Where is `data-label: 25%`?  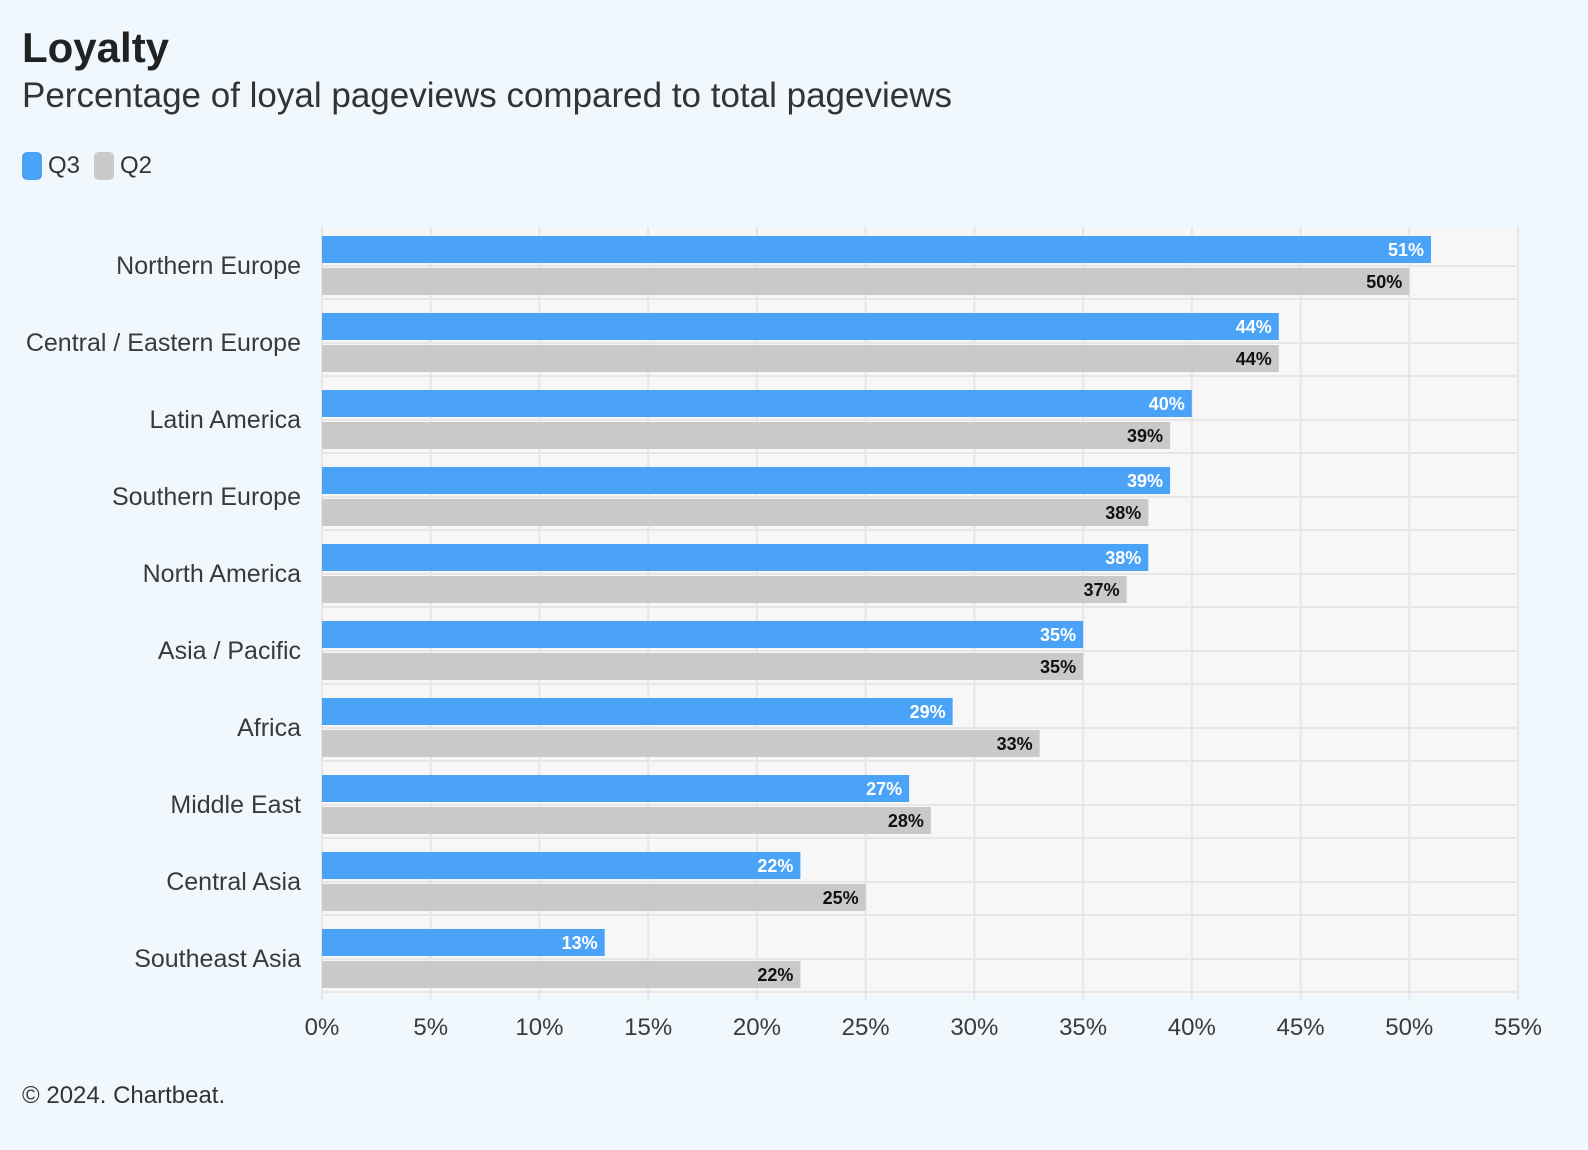
data-label: 25% is located at coordinates (841, 898).